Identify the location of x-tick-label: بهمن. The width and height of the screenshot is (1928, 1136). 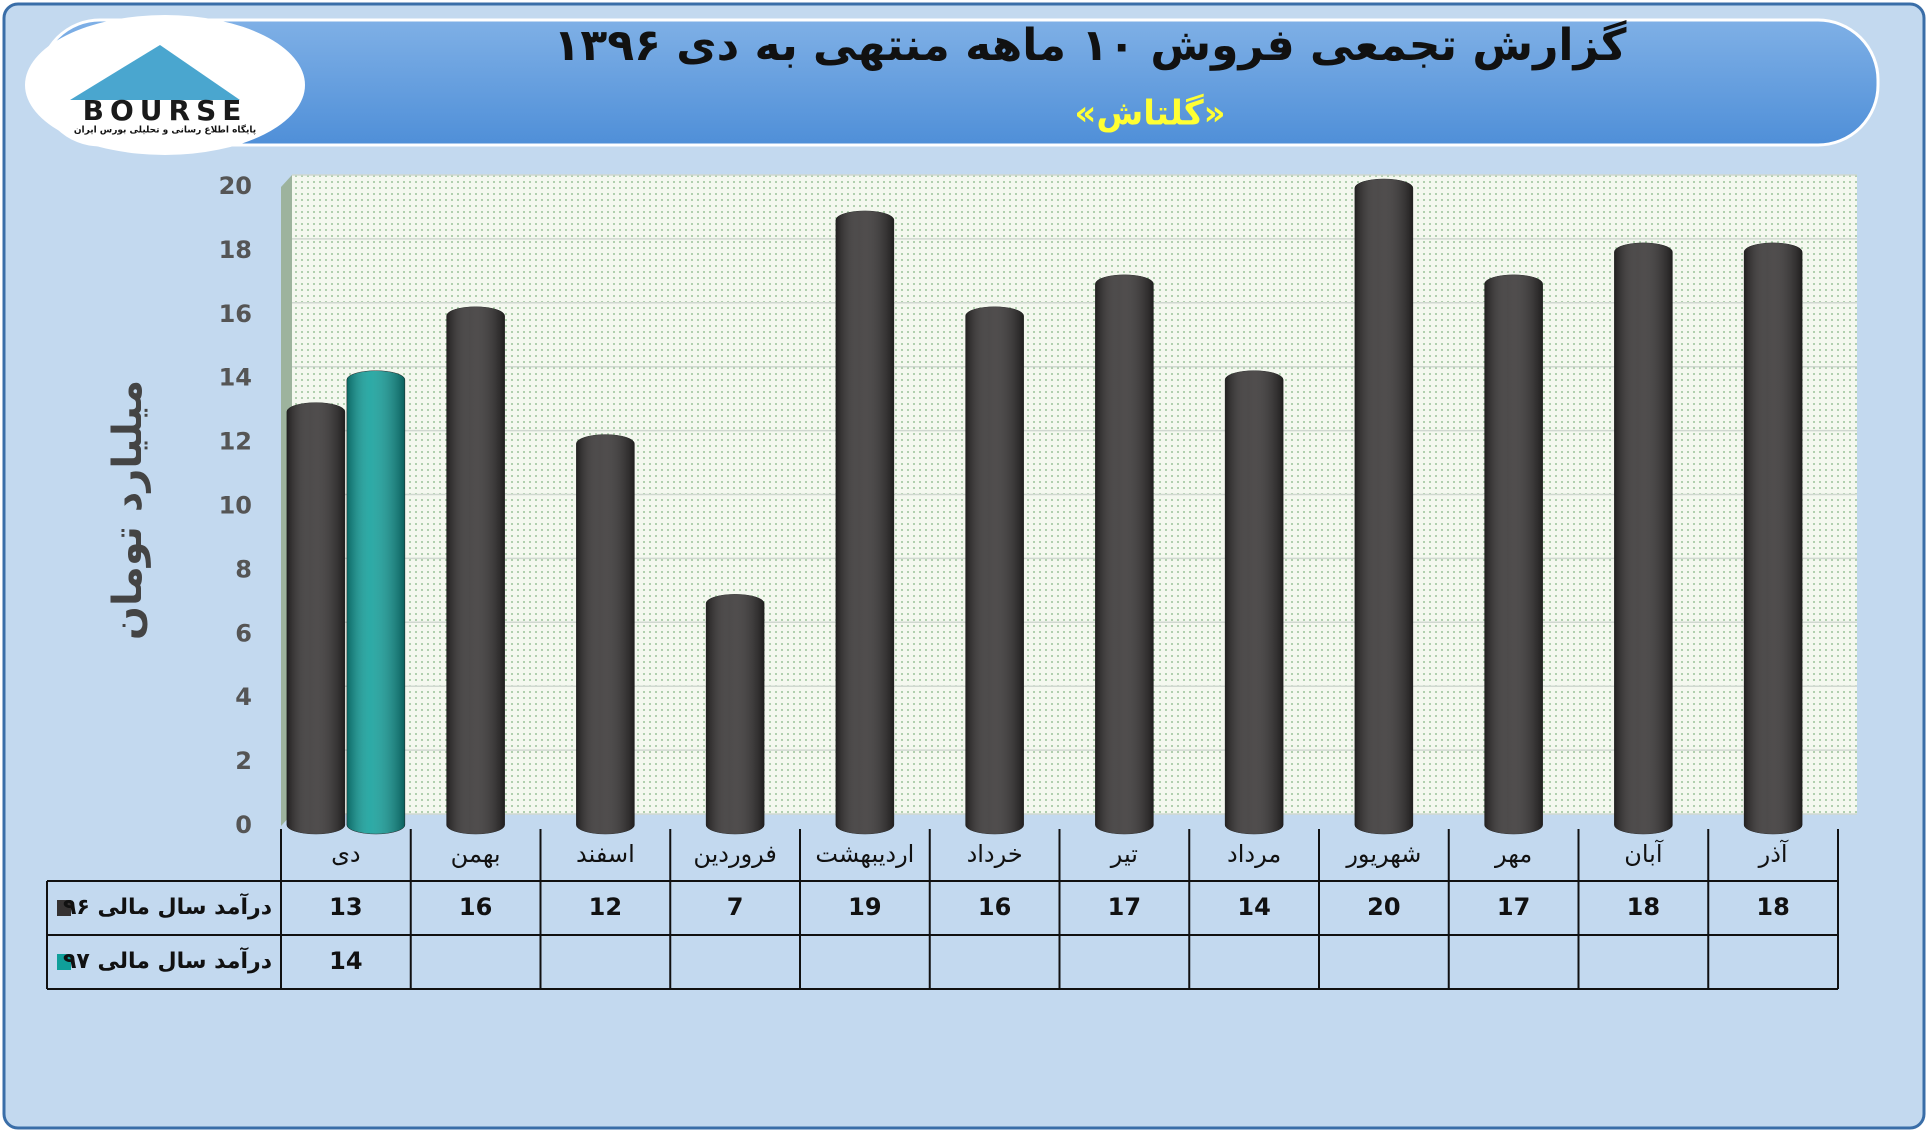
(476, 854).